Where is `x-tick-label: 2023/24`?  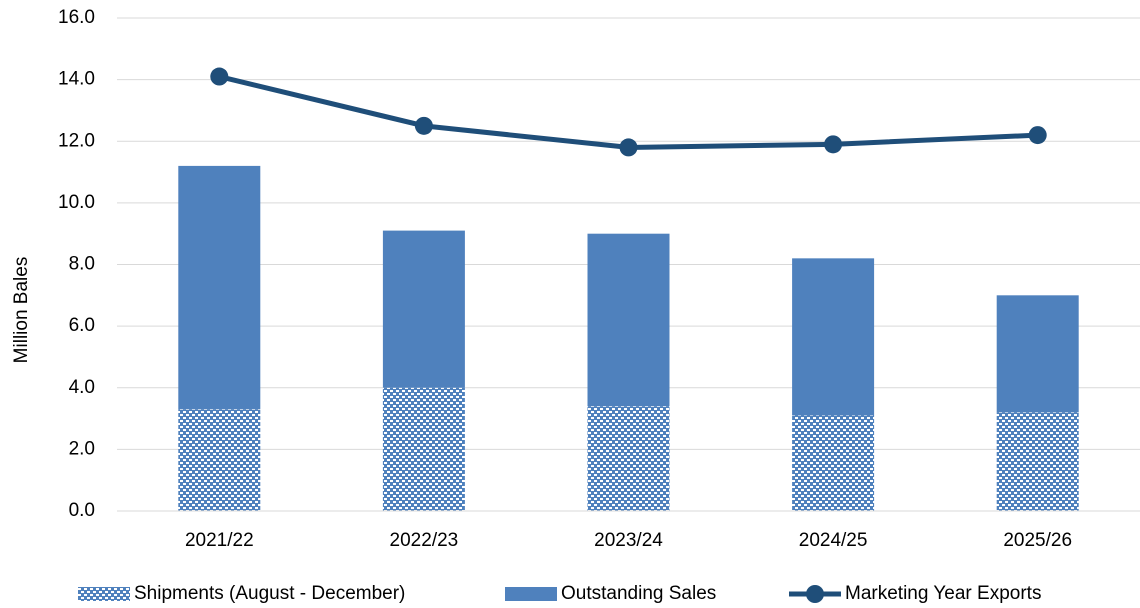 x-tick-label: 2023/24 is located at coordinates (628, 540).